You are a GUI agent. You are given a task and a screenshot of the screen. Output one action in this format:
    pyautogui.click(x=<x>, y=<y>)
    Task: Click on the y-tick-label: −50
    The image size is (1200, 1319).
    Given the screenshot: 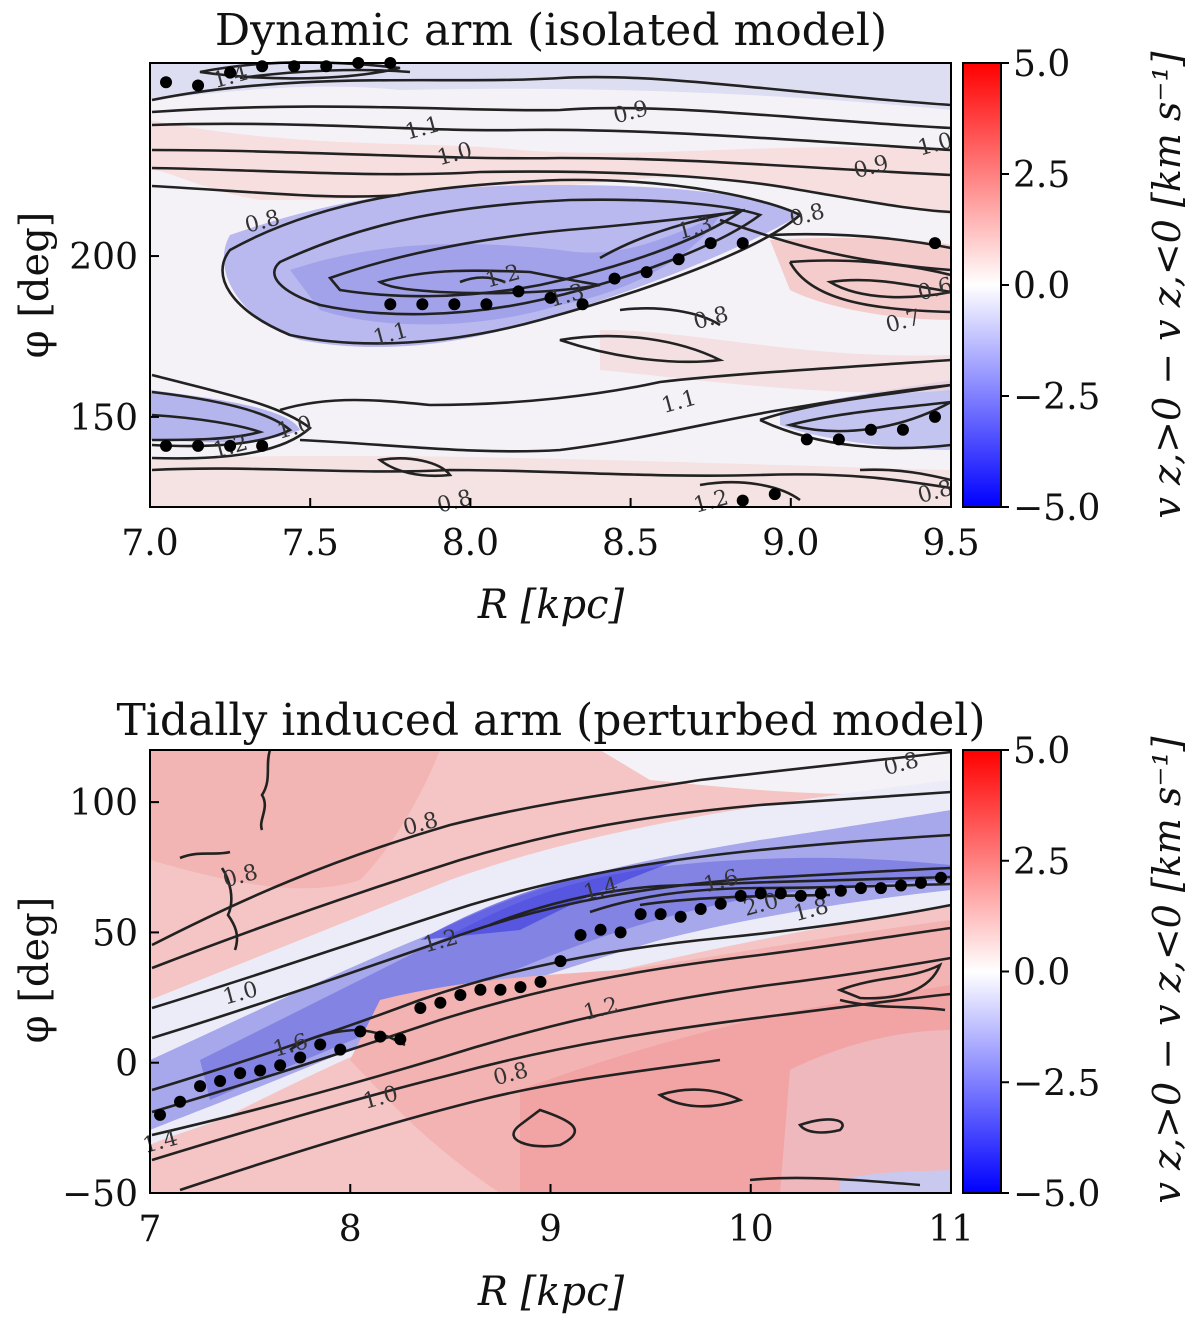 What is the action you would take?
    pyautogui.click(x=100, y=1194)
    